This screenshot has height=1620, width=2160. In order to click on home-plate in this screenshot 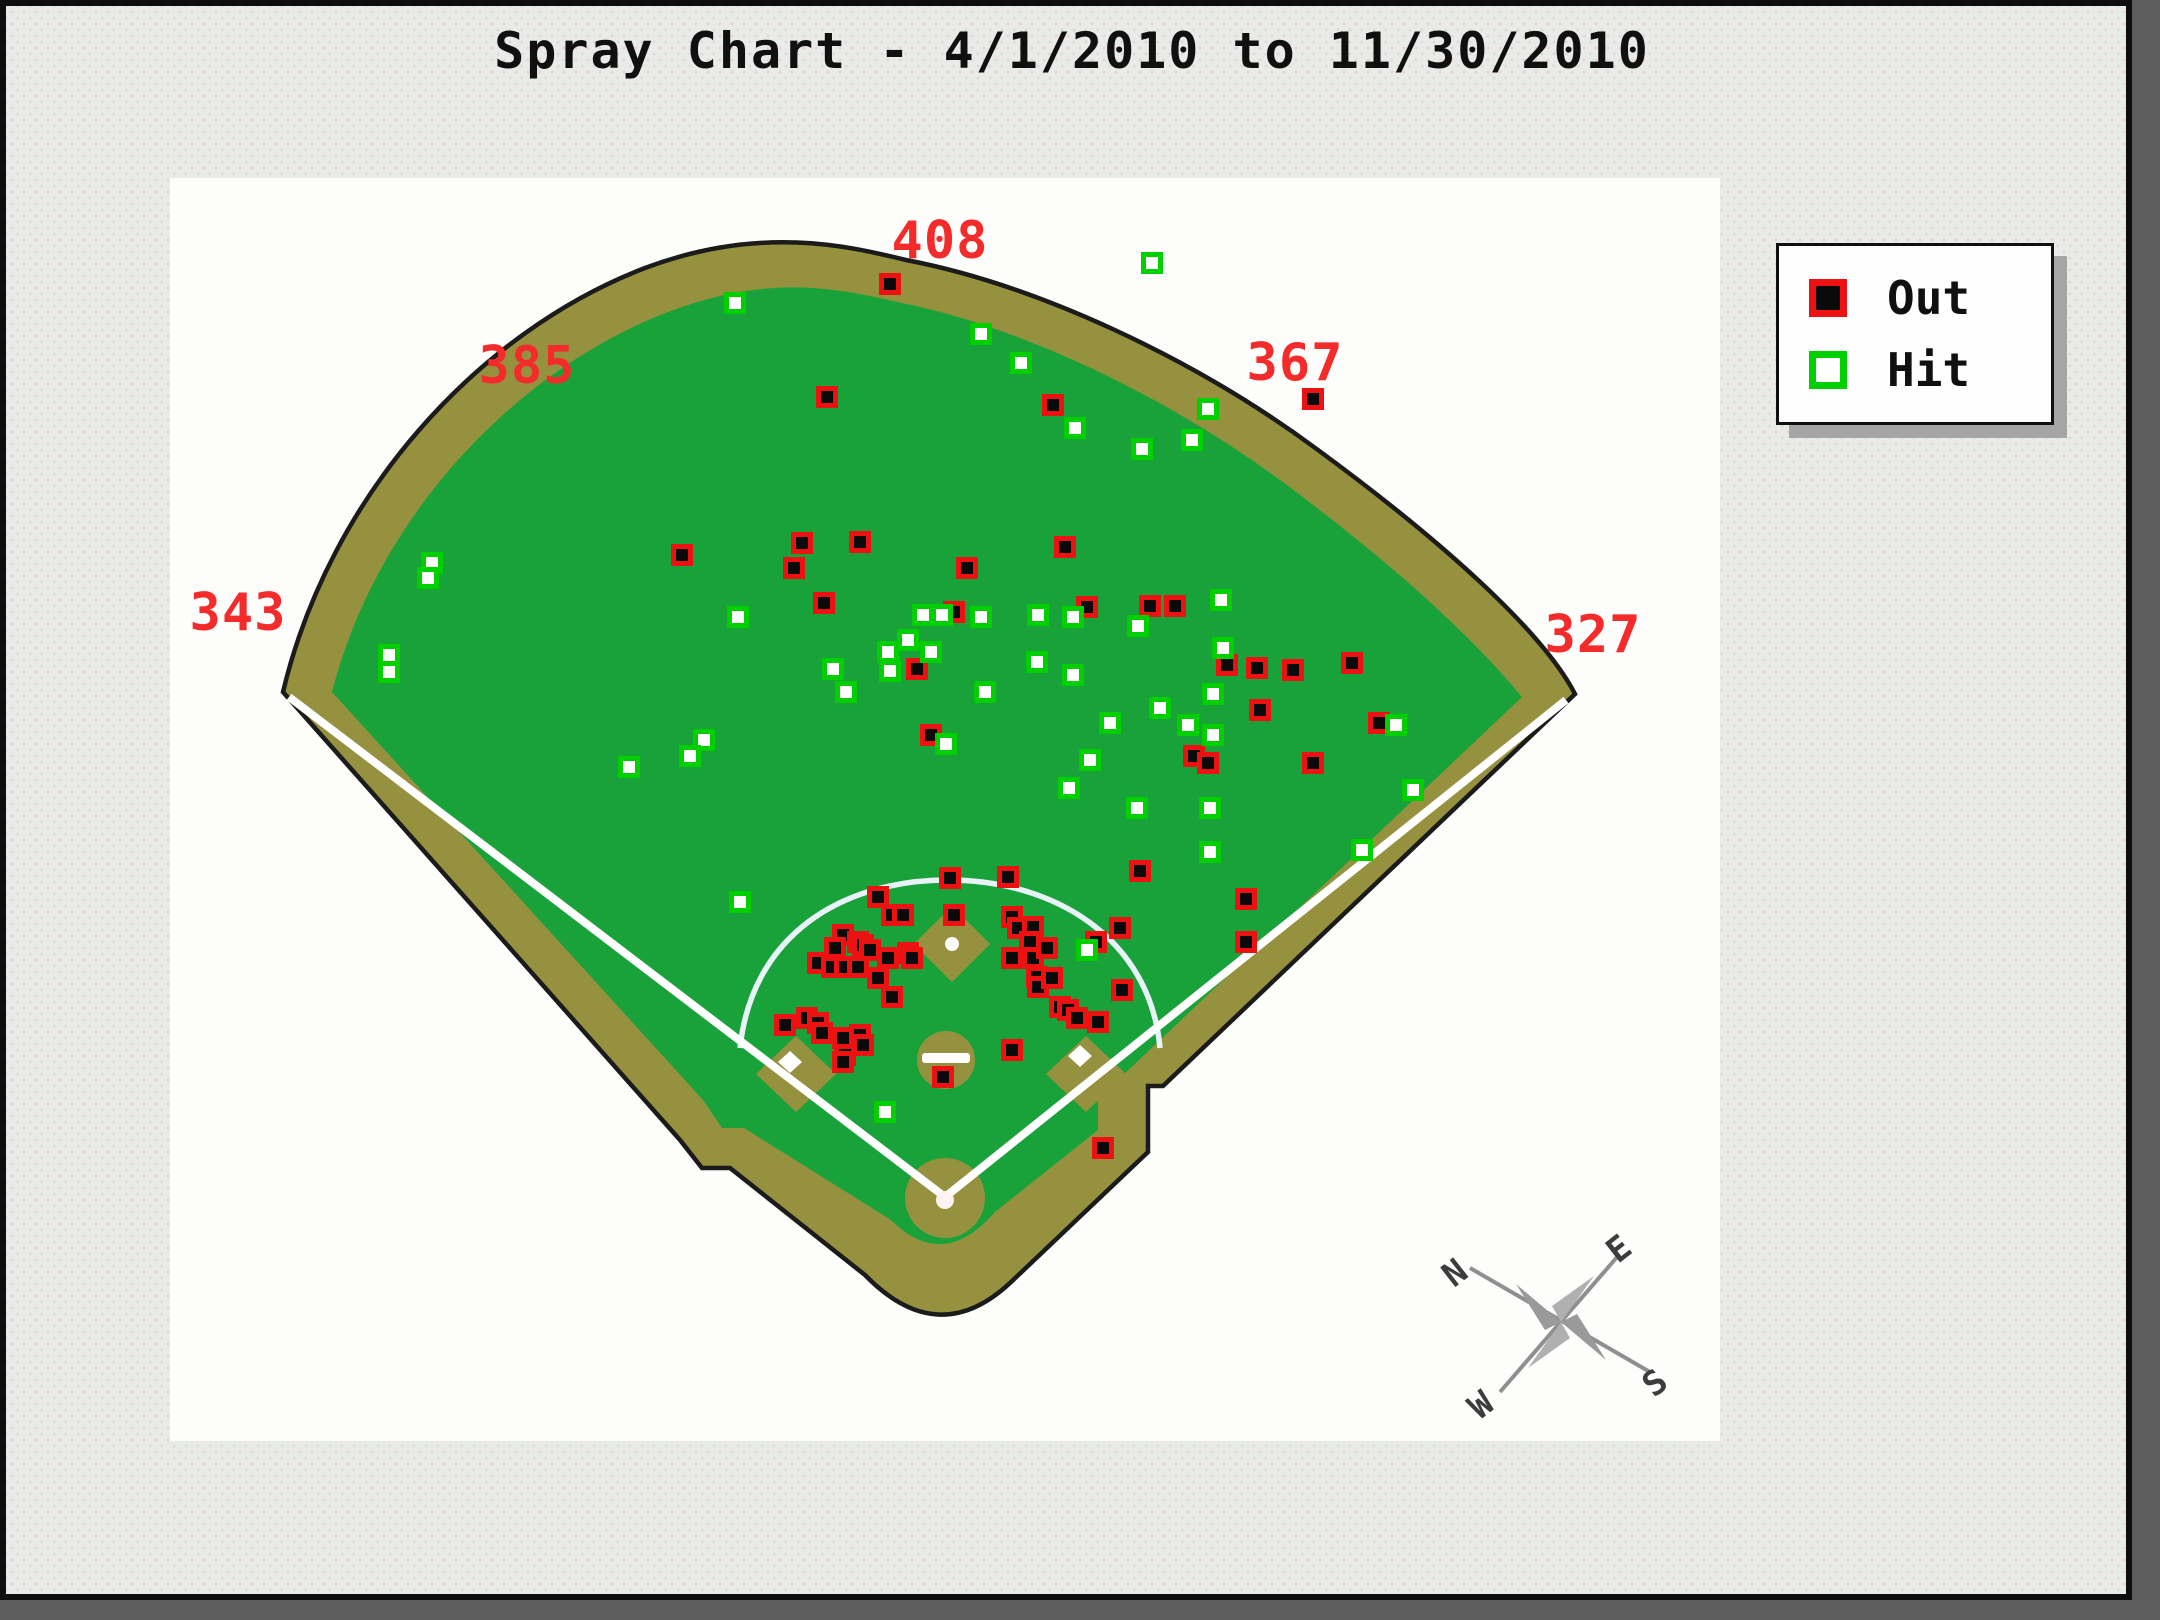, I will do `click(945, 1200)`.